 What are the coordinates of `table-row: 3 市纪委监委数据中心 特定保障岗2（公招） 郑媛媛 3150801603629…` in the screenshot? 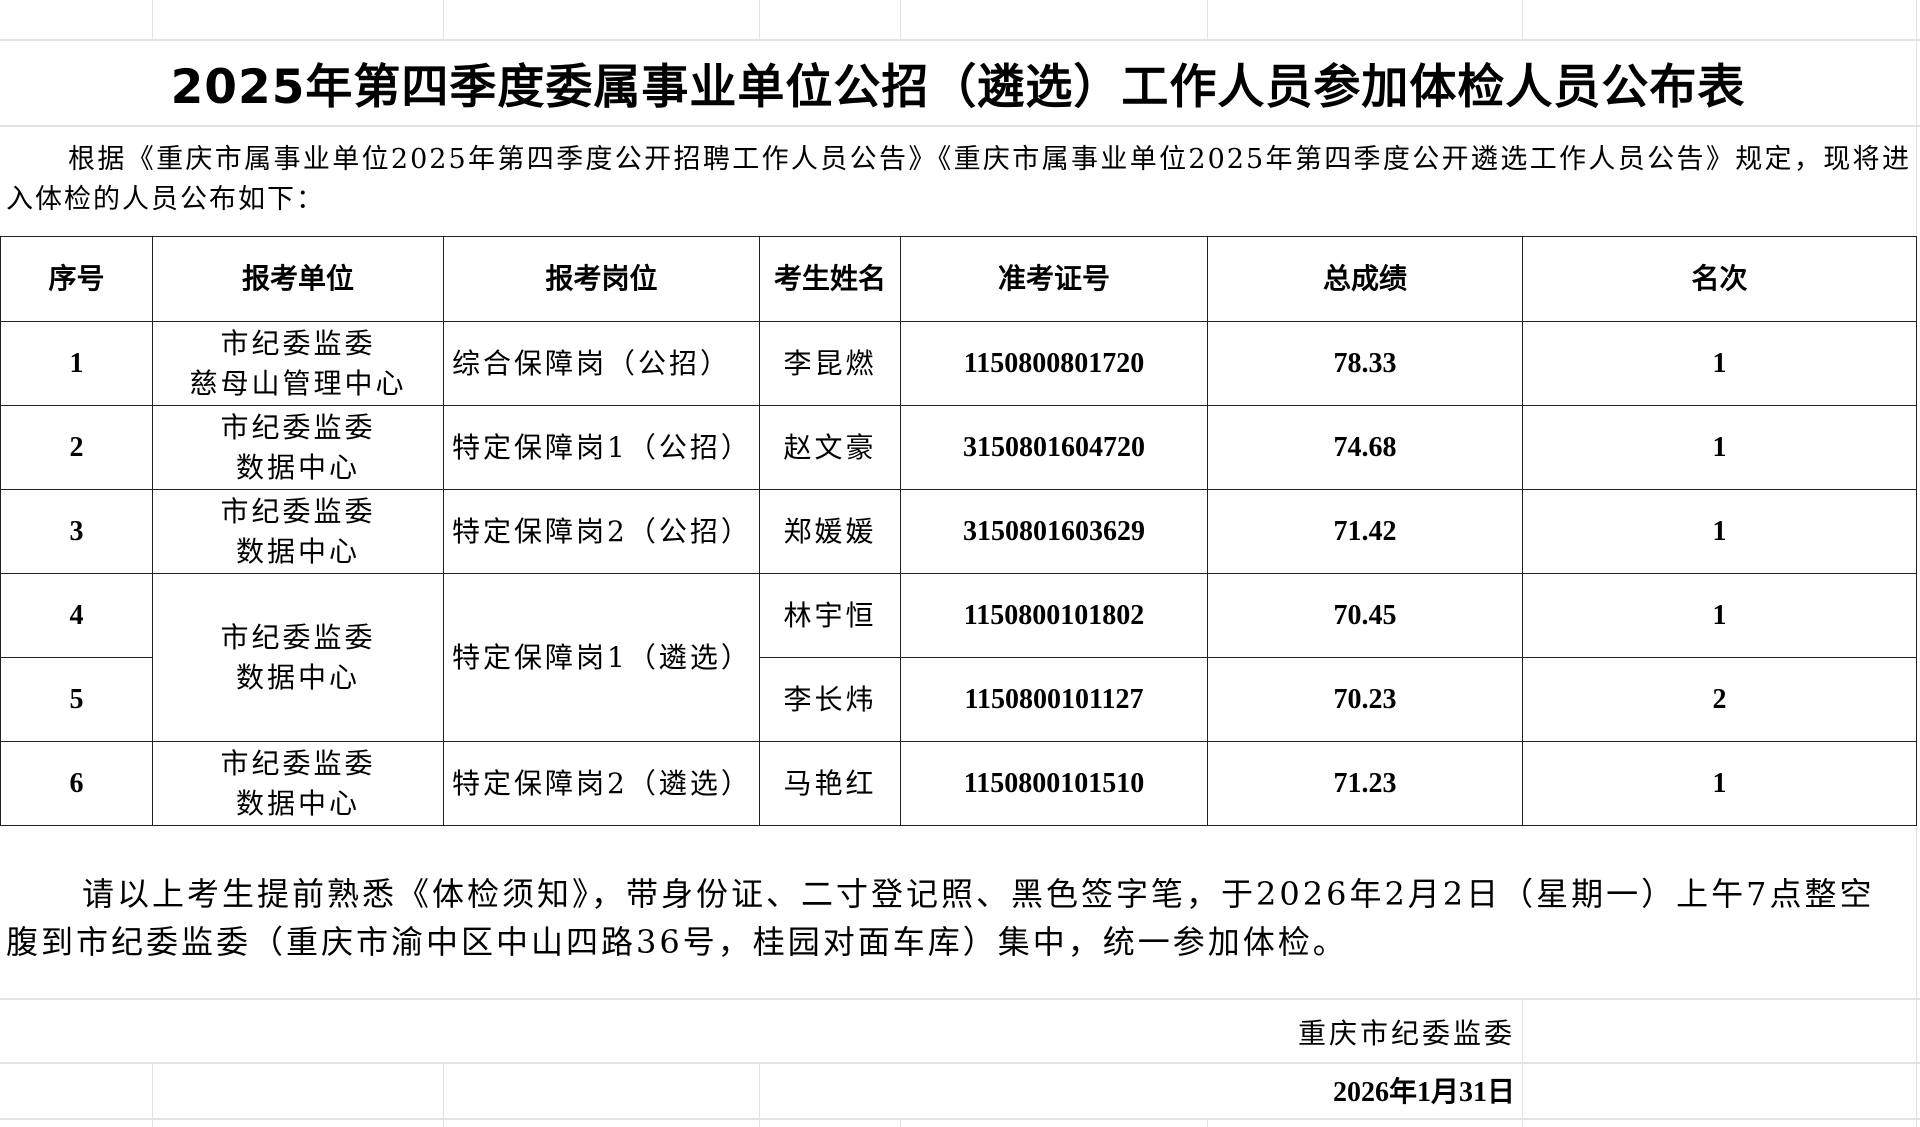 It's located at (958, 531).